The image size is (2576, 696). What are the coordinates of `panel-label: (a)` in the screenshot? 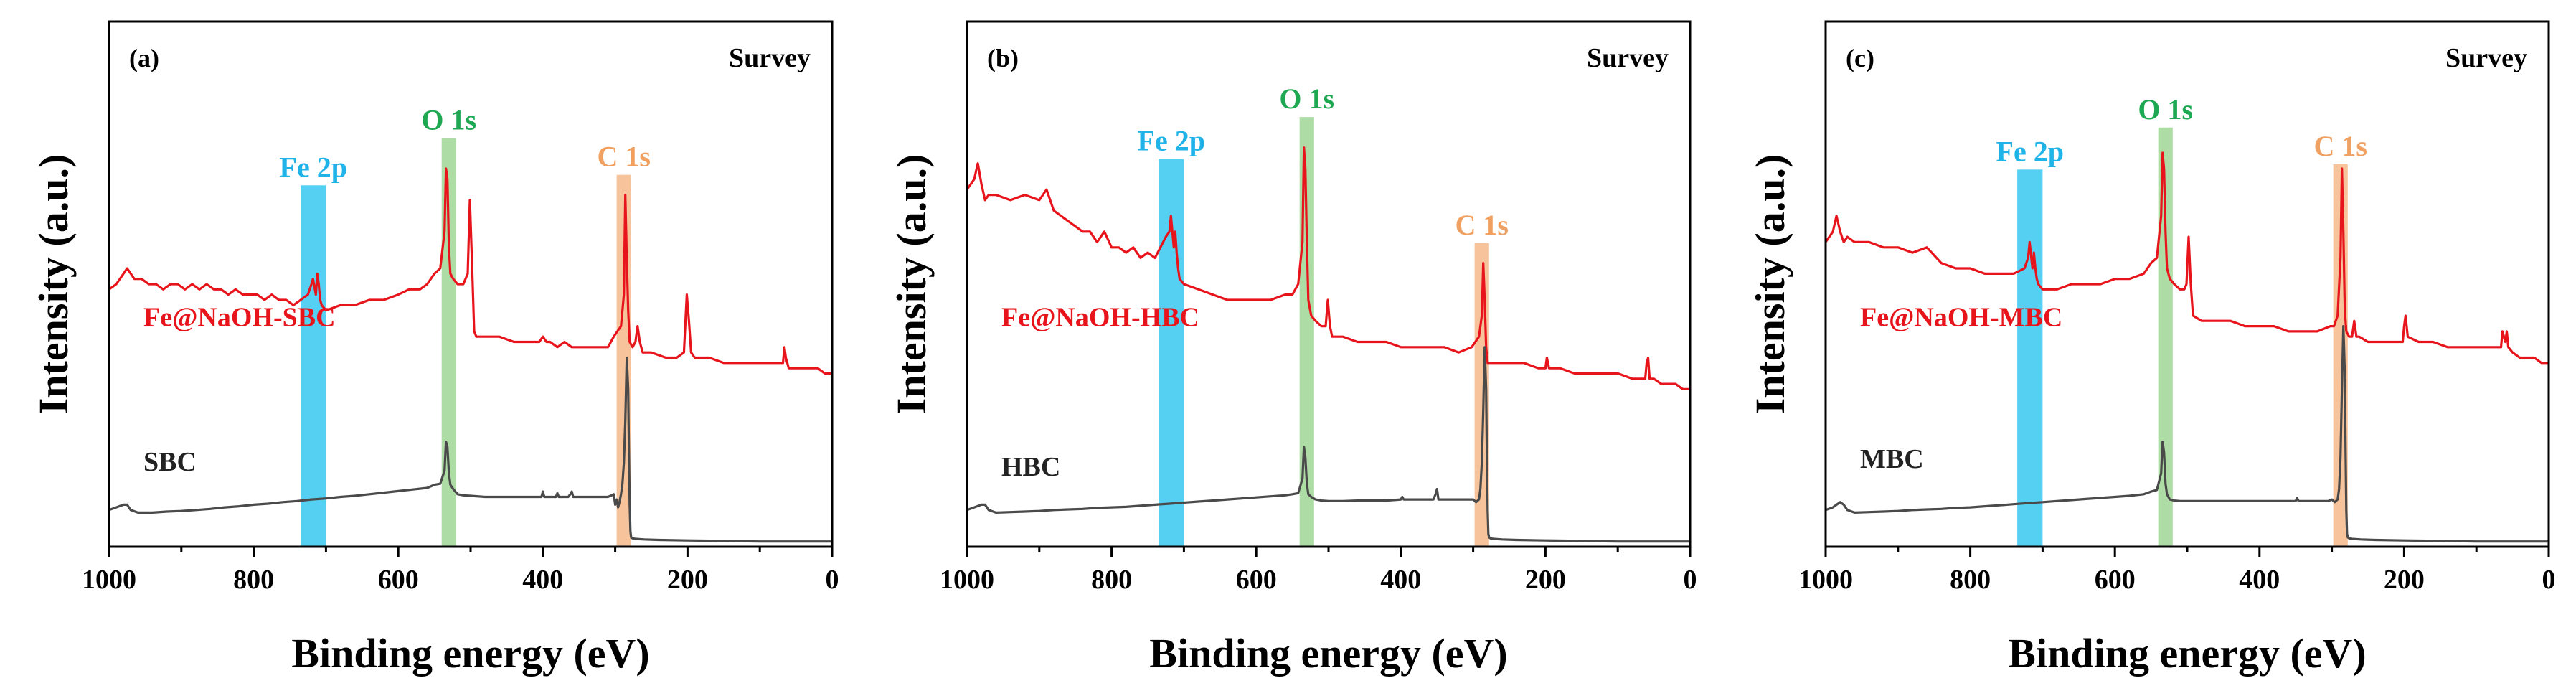 It's located at (144, 58).